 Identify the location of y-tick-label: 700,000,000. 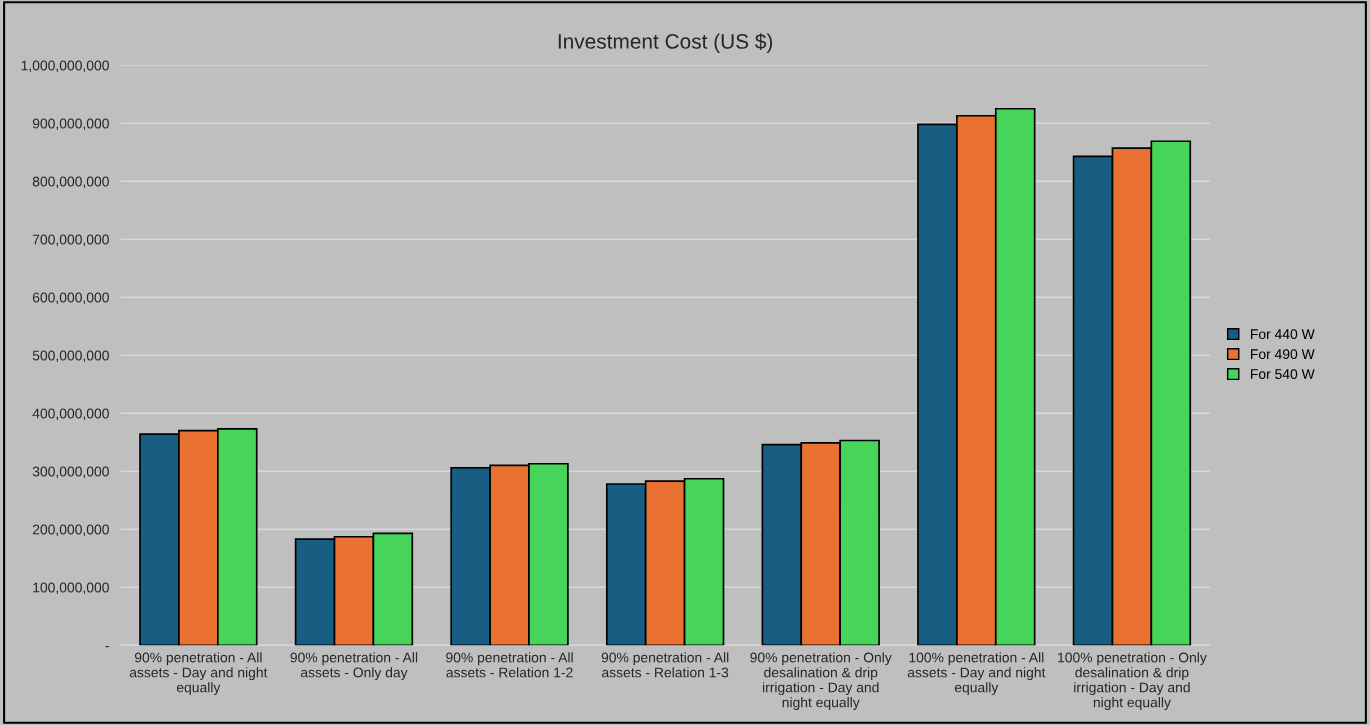
(70, 240).